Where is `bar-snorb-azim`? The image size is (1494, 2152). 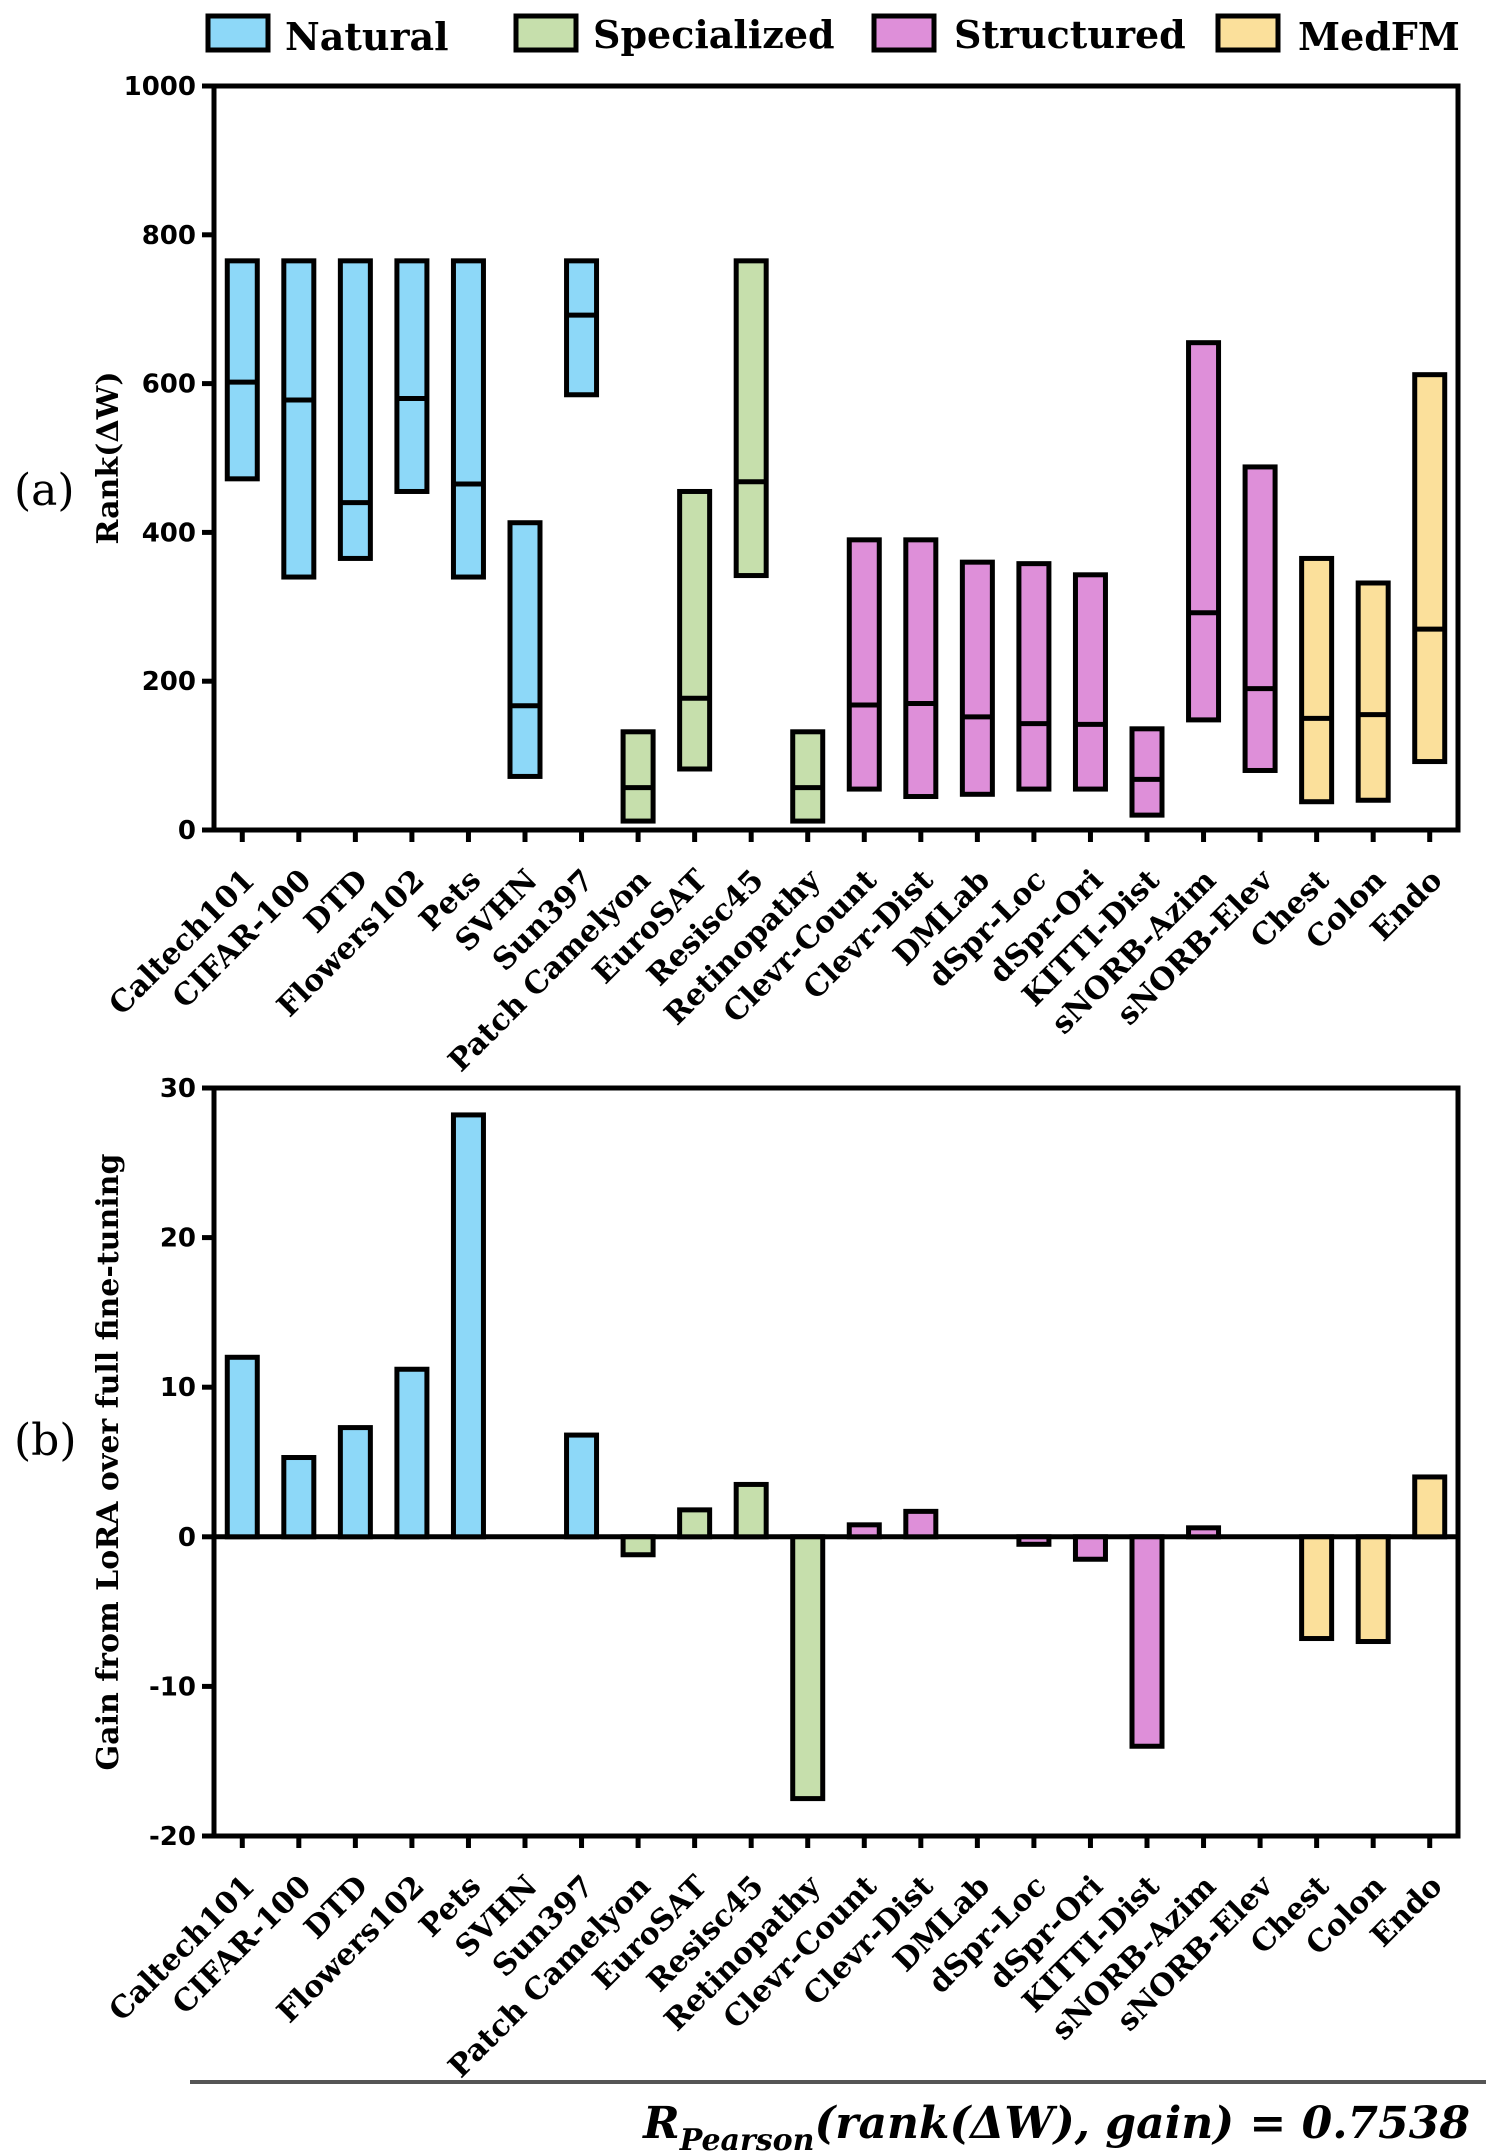
bar-snorb-azim is located at coordinates (1204, 1532).